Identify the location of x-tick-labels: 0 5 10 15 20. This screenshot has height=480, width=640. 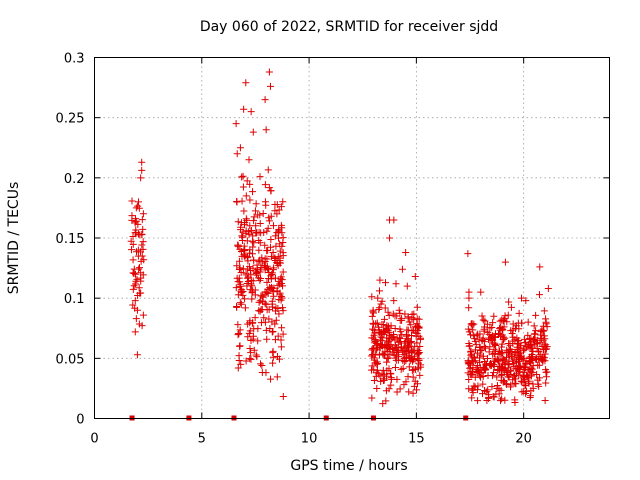
(311, 439).